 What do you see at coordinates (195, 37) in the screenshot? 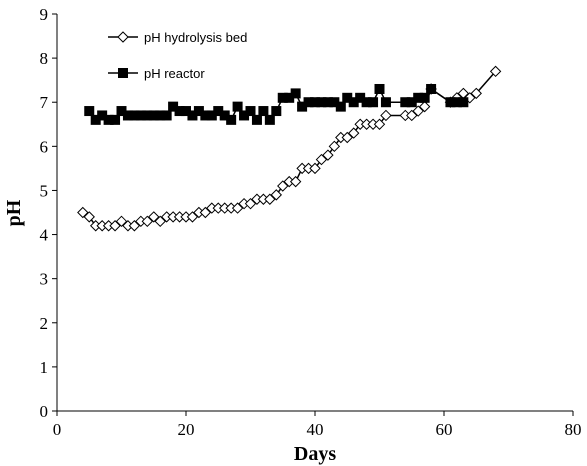
I see `legend-label: pH hydrolysis bed` at bounding box center [195, 37].